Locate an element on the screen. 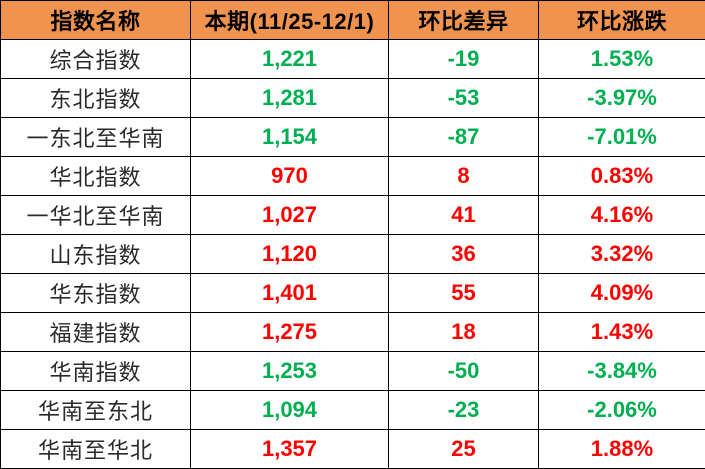 The height and width of the screenshot is (469, 705). cell-index-name: 华南指数 is located at coordinates (96, 371).